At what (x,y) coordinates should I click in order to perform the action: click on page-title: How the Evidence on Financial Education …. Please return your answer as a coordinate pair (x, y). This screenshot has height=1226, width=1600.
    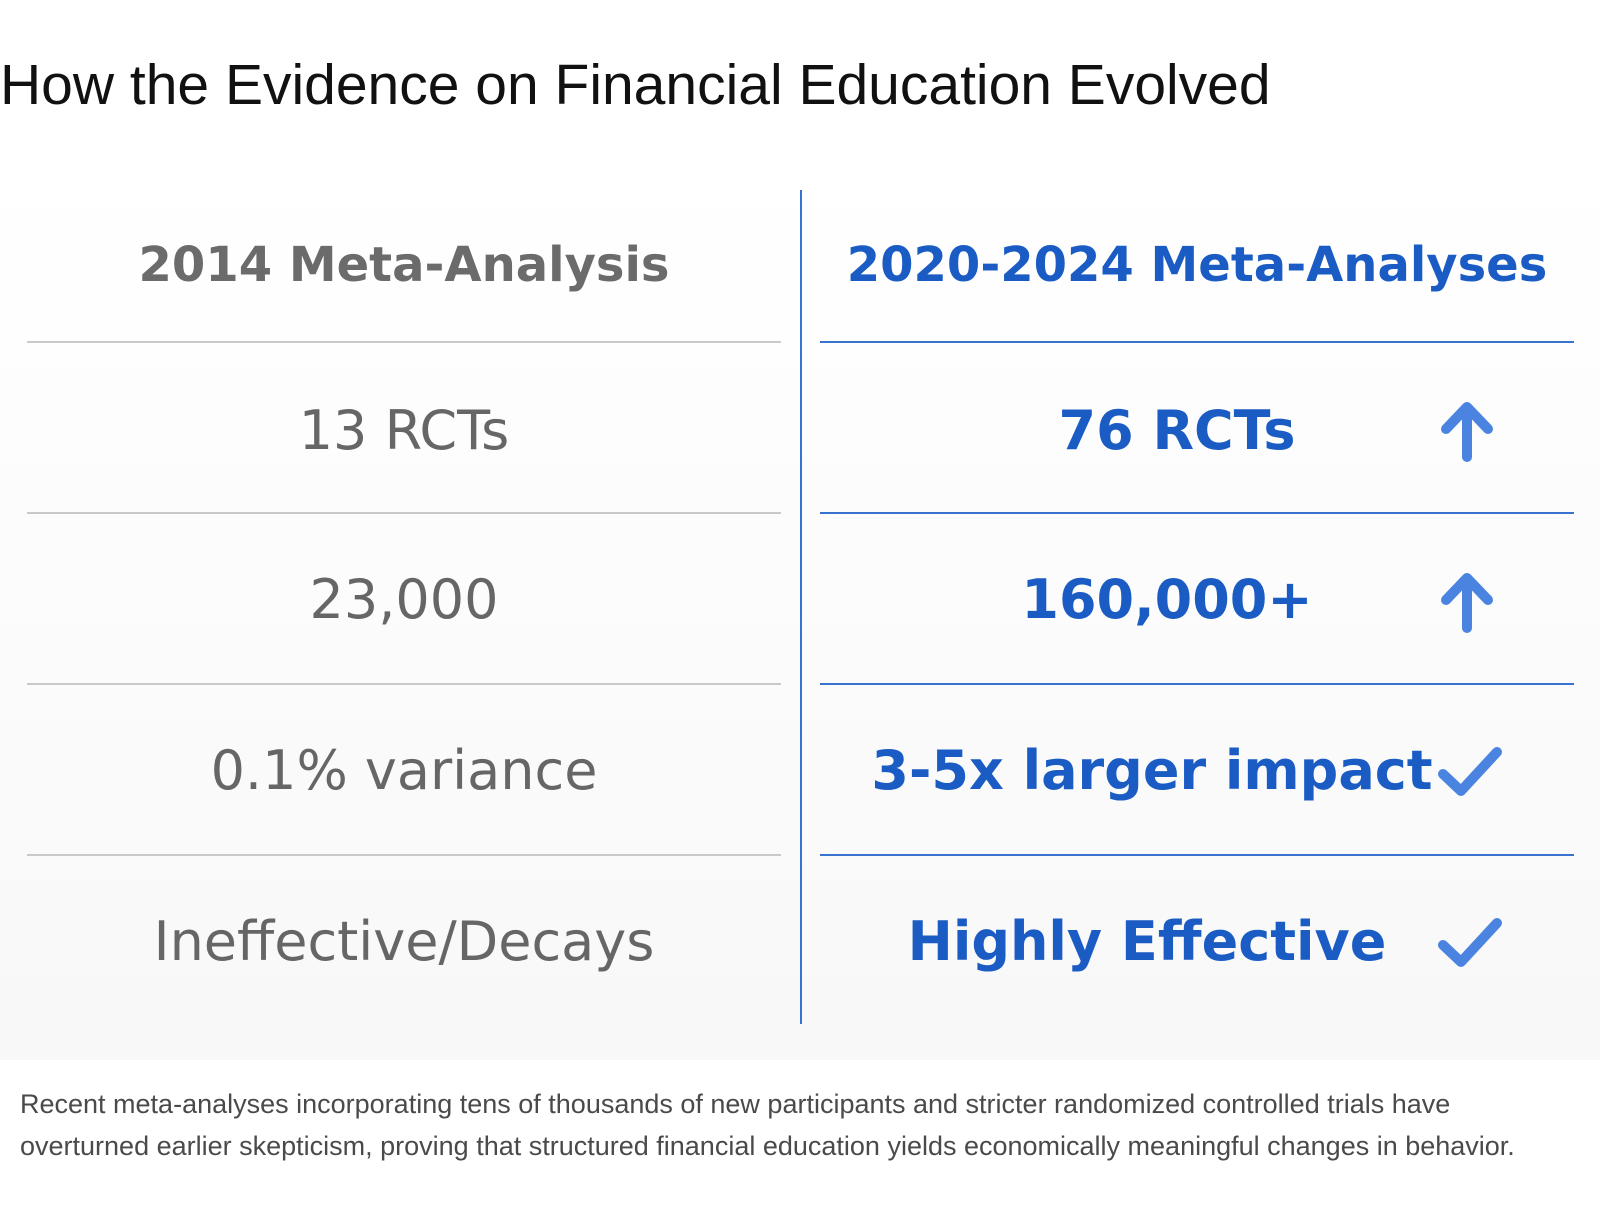
    Looking at the image, I should click on (635, 85).